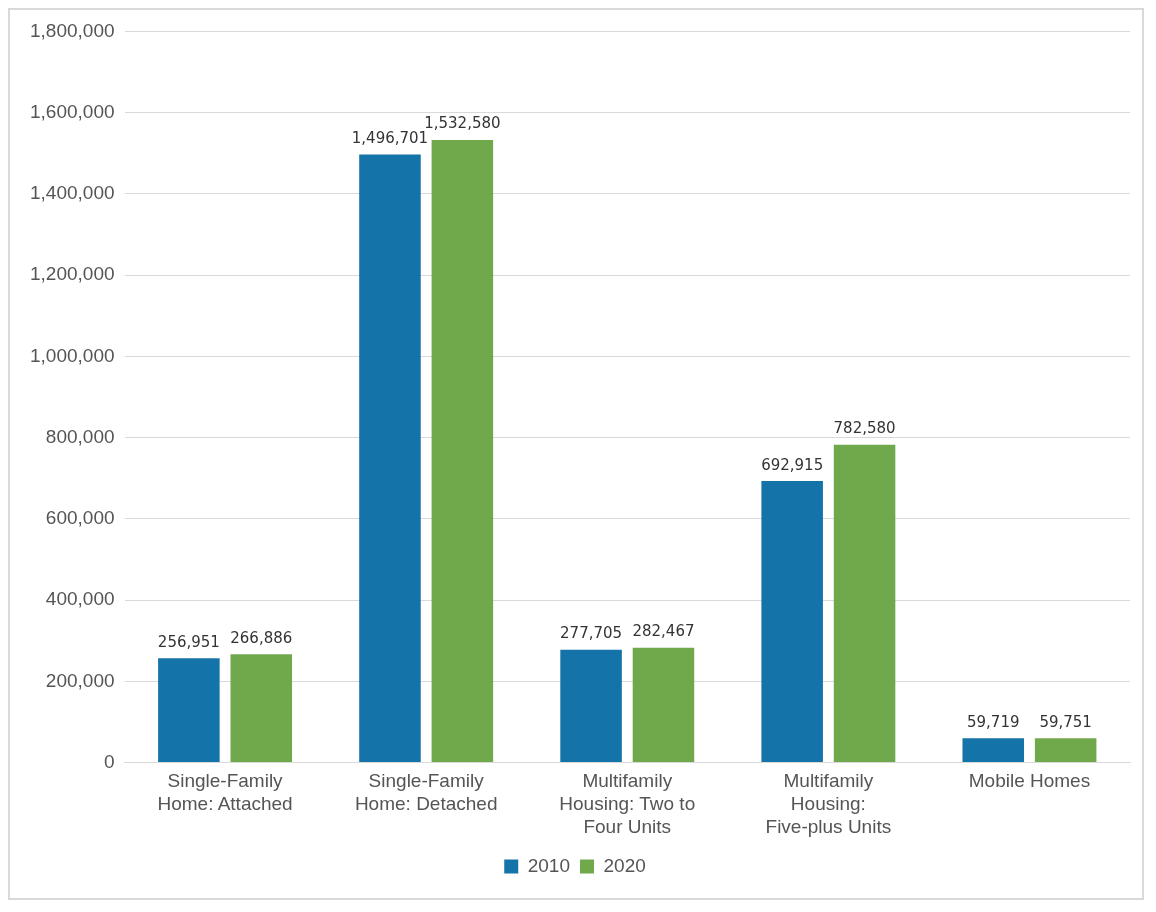 The height and width of the screenshot is (912, 1156). Describe the element at coordinates (80, 518) in the screenshot. I see `y-tick-label: 600,000` at that location.